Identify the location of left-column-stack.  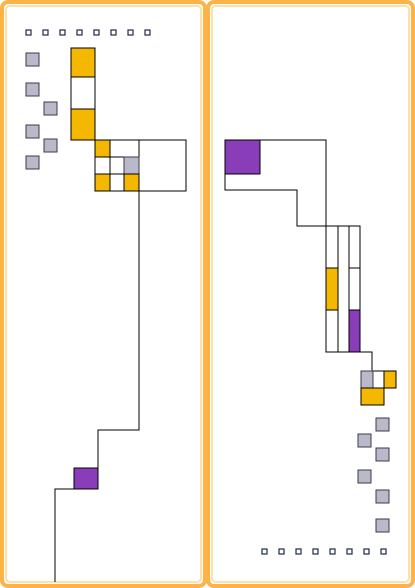
(83, 94).